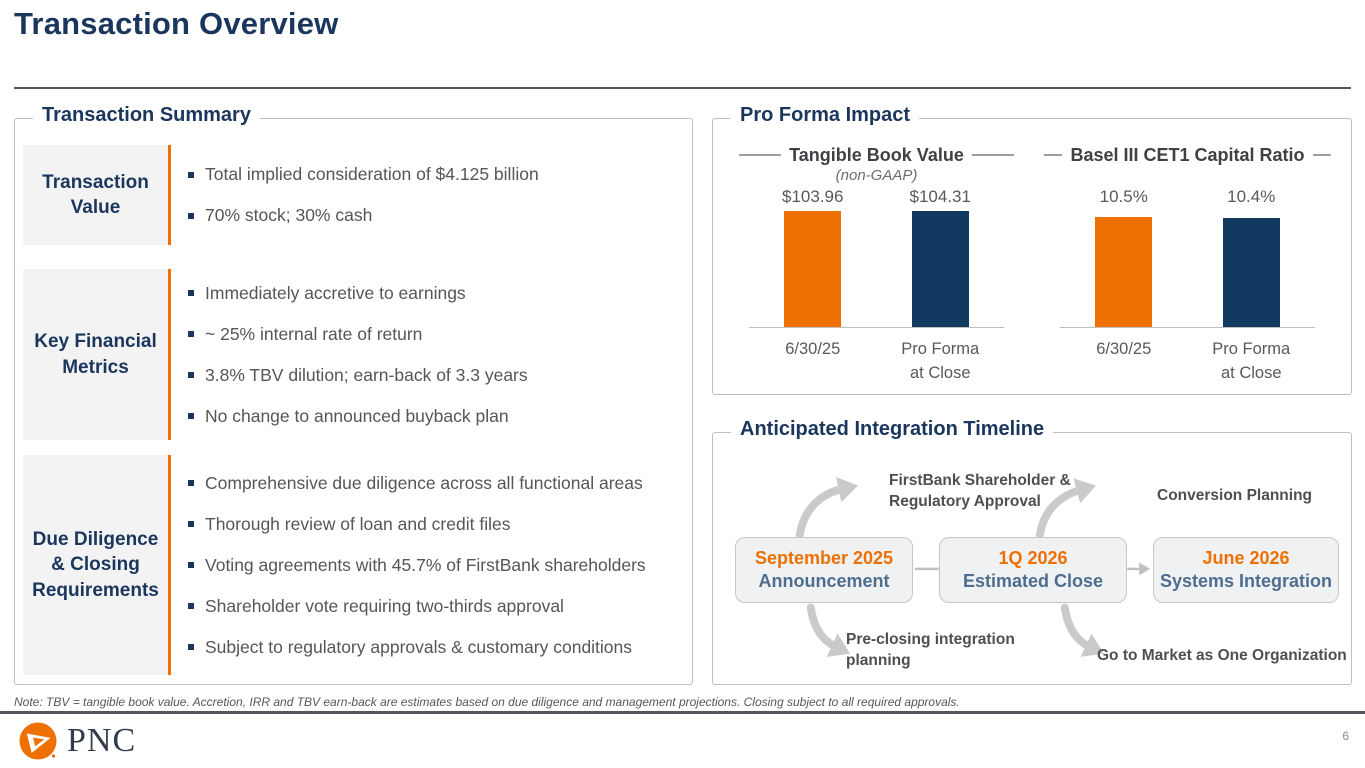 The image size is (1365, 768). What do you see at coordinates (146, 115) in the screenshot?
I see `transaction-summary-heading: Transaction Summary` at bounding box center [146, 115].